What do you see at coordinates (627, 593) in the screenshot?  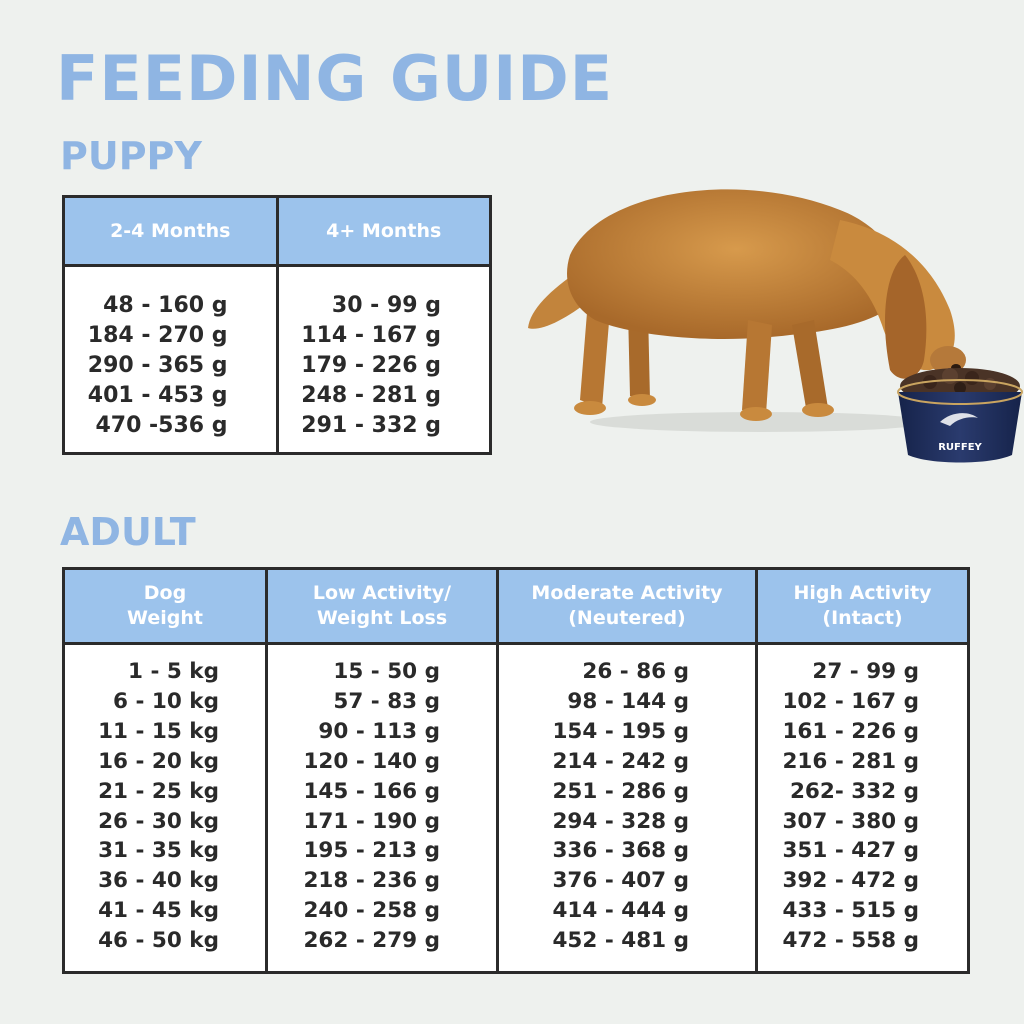 I see `adult-col-moderate-activity-line1: Moderate Activity` at bounding box center [627, 593].